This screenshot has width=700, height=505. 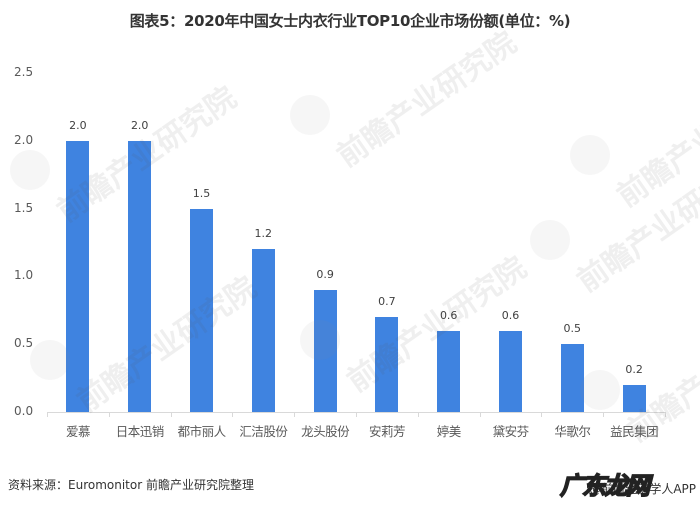 I want to click on corner-watermark-logo: 广东龙网, so click(x=605, y=486).